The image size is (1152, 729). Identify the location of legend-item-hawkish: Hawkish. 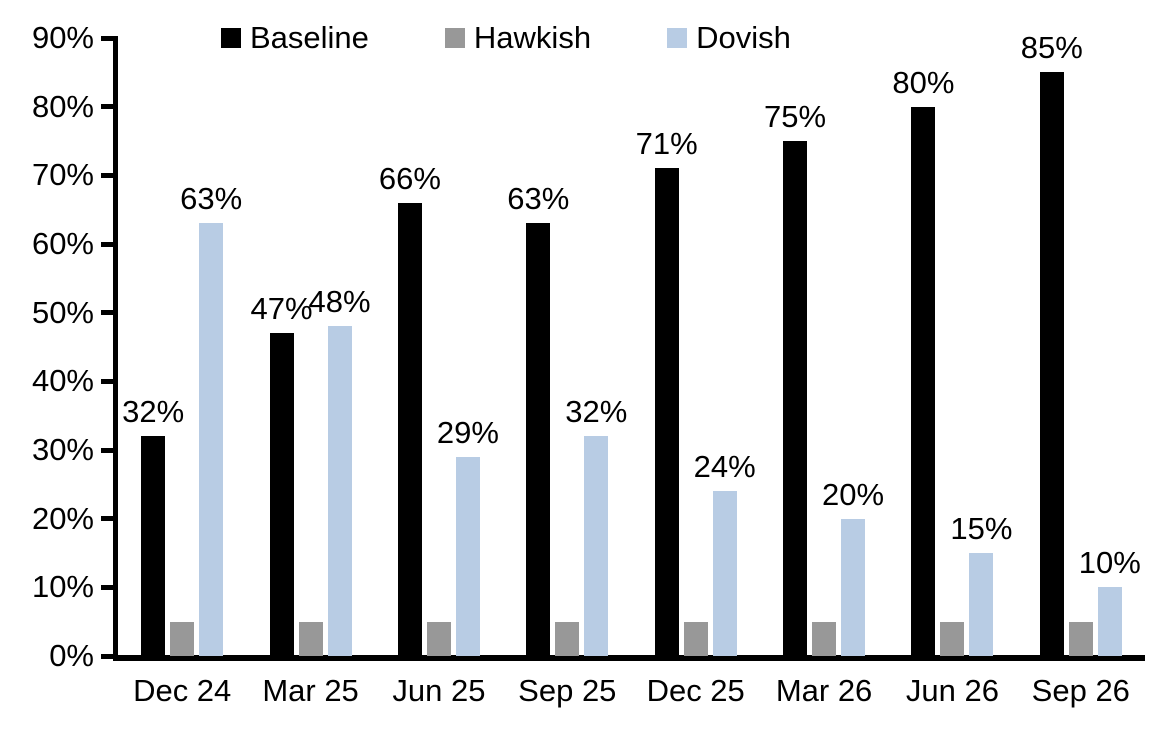
(518, 37).